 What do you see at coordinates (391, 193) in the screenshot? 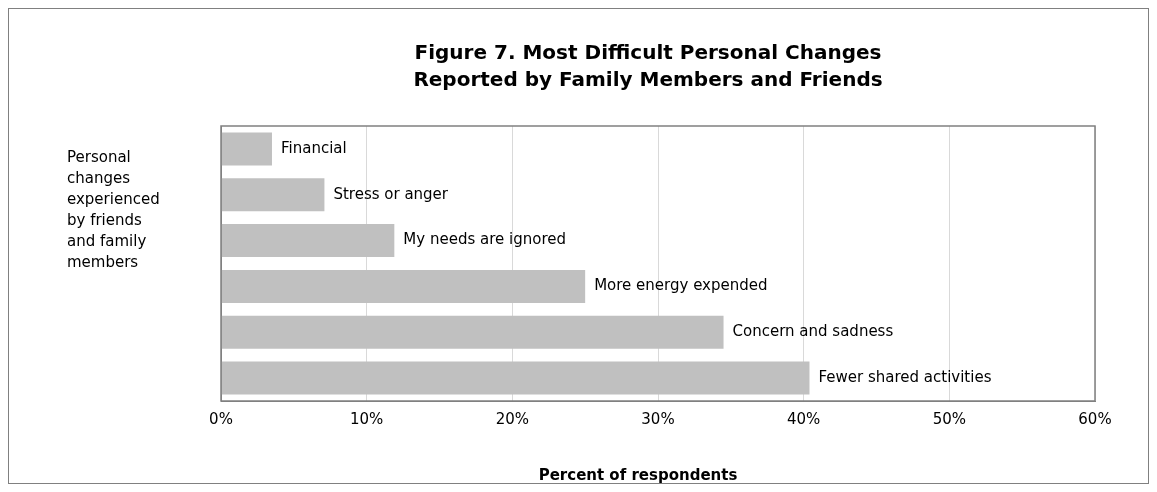
I see `y-tick-label: Stress or anger` at bounding box center [391, 193].